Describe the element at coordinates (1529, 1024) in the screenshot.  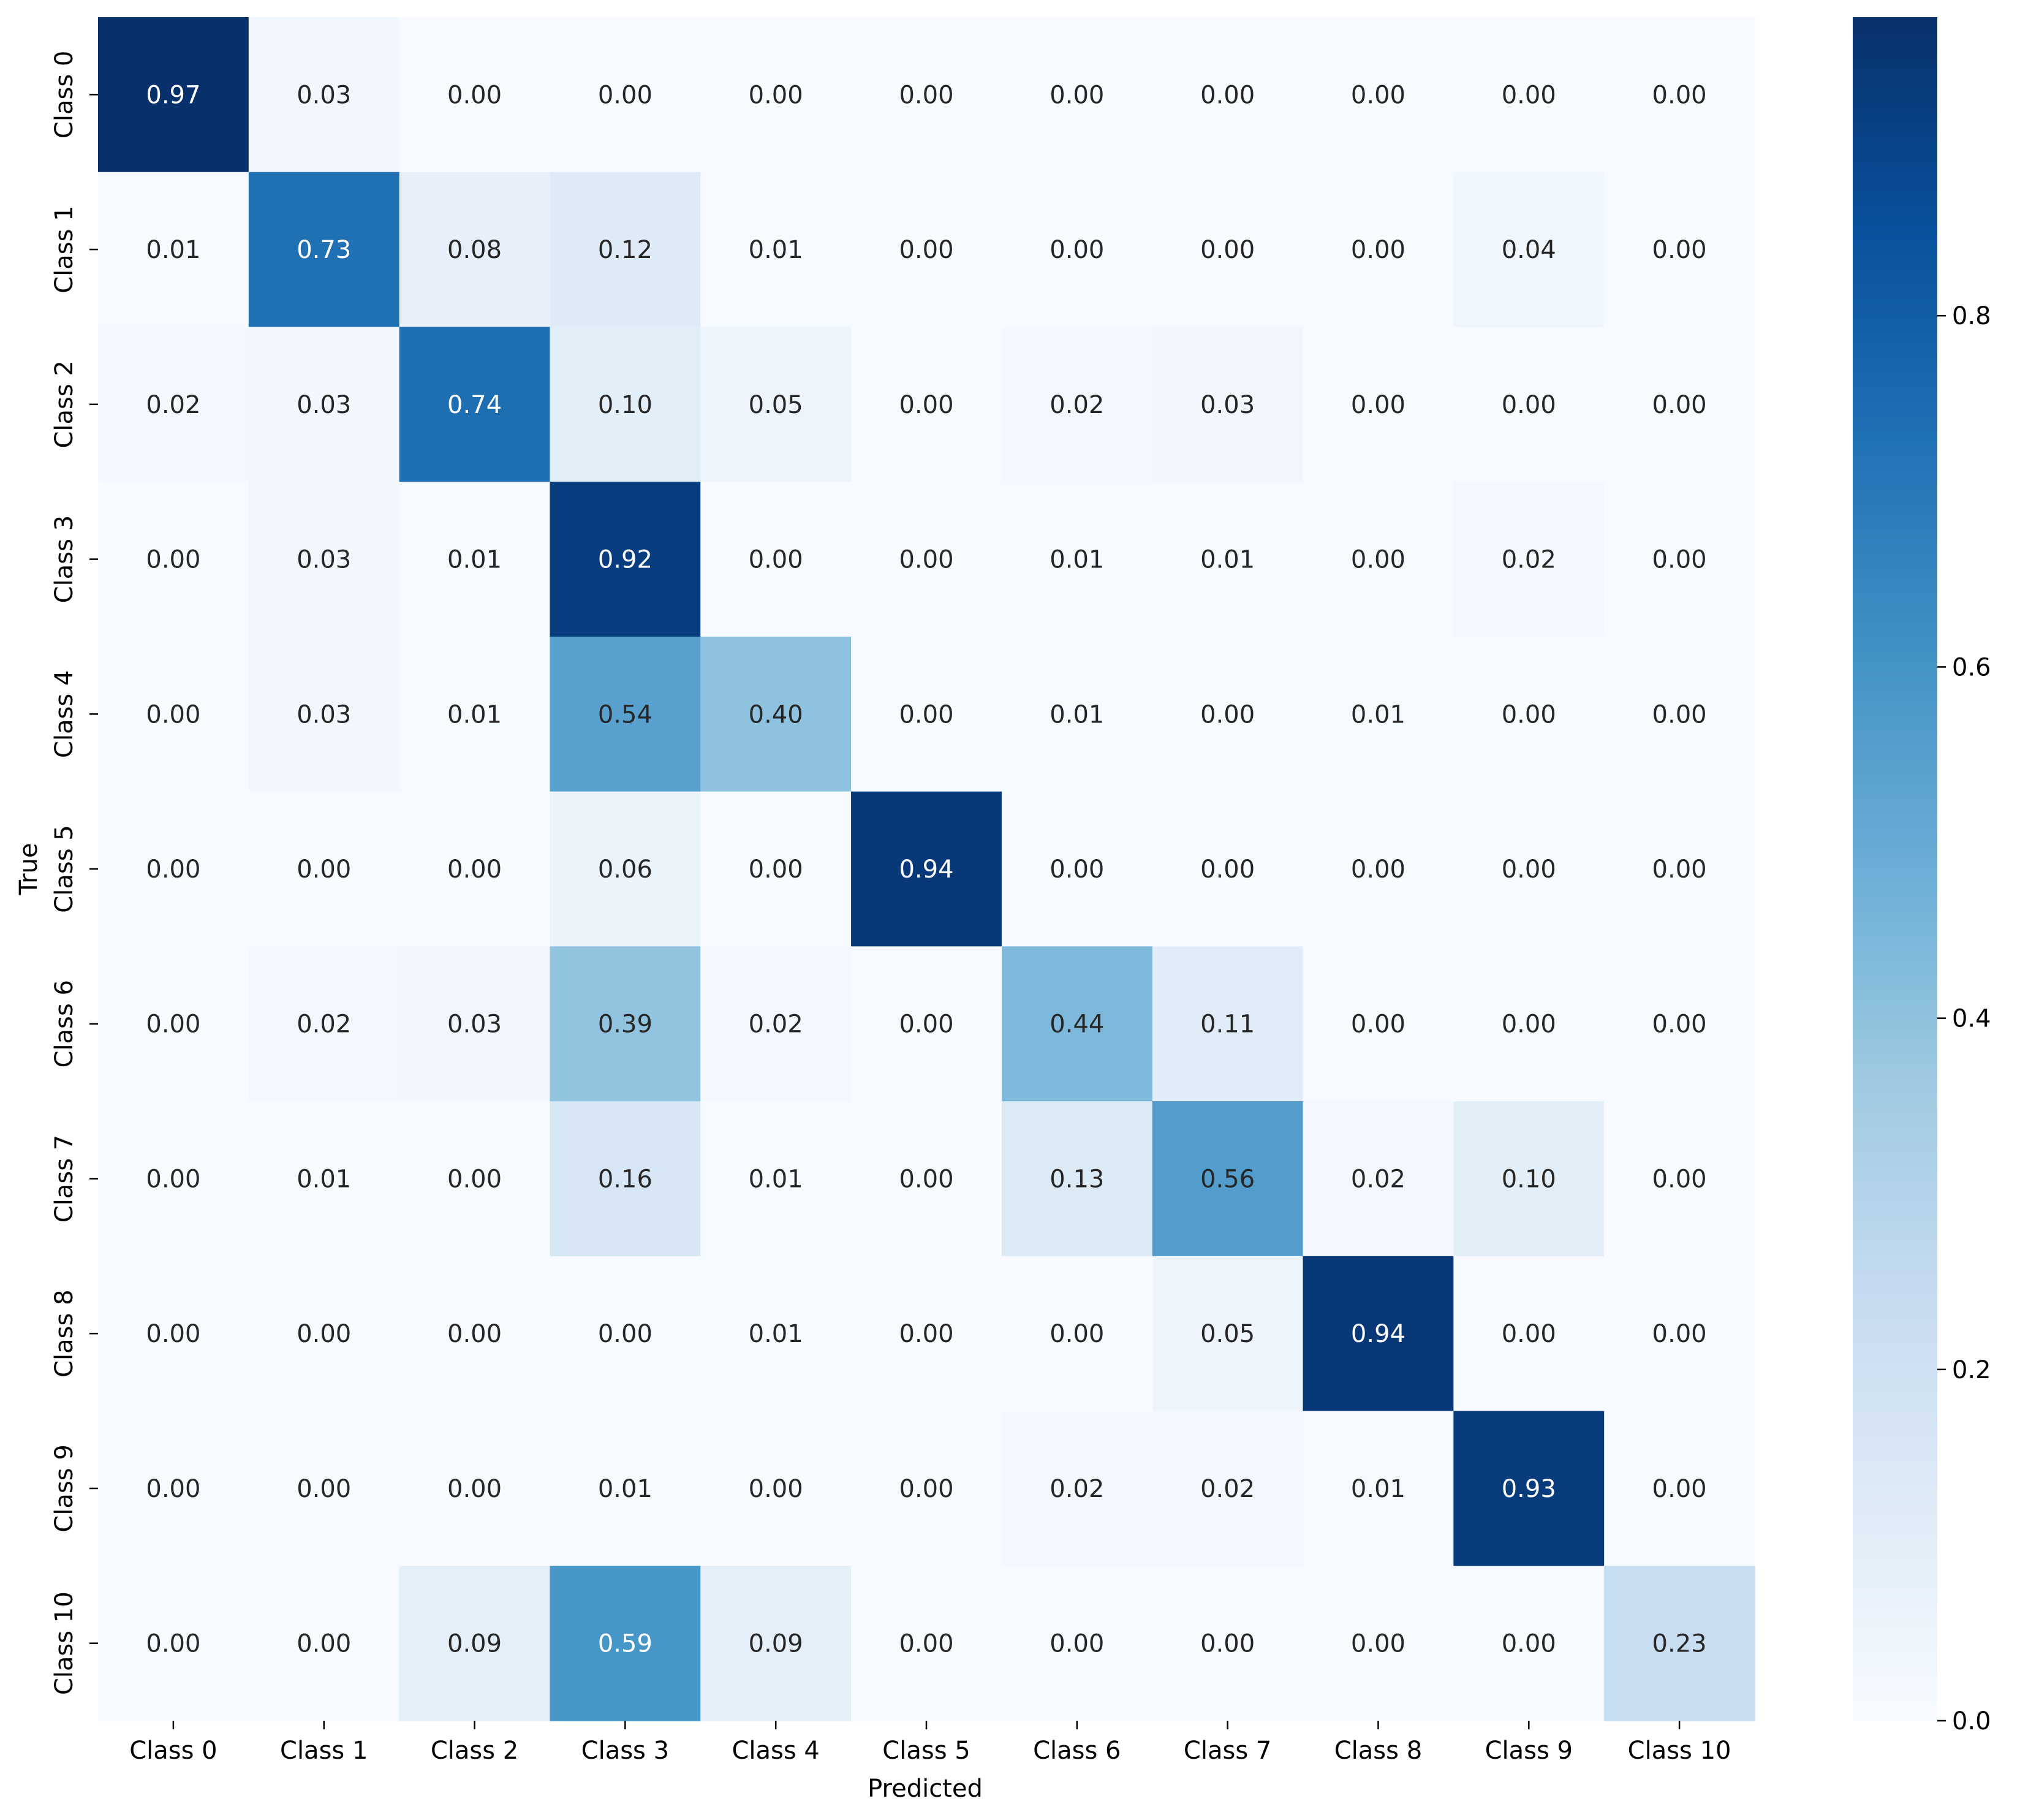
I see `cell-value-r6-c9: 0.00` at that location.